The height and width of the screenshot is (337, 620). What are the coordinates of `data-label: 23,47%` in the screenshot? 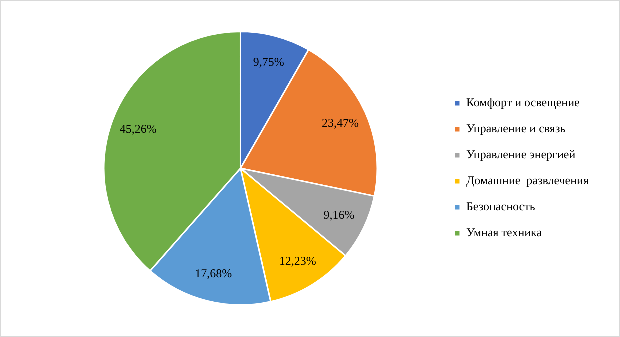 It's located at (341, 123).